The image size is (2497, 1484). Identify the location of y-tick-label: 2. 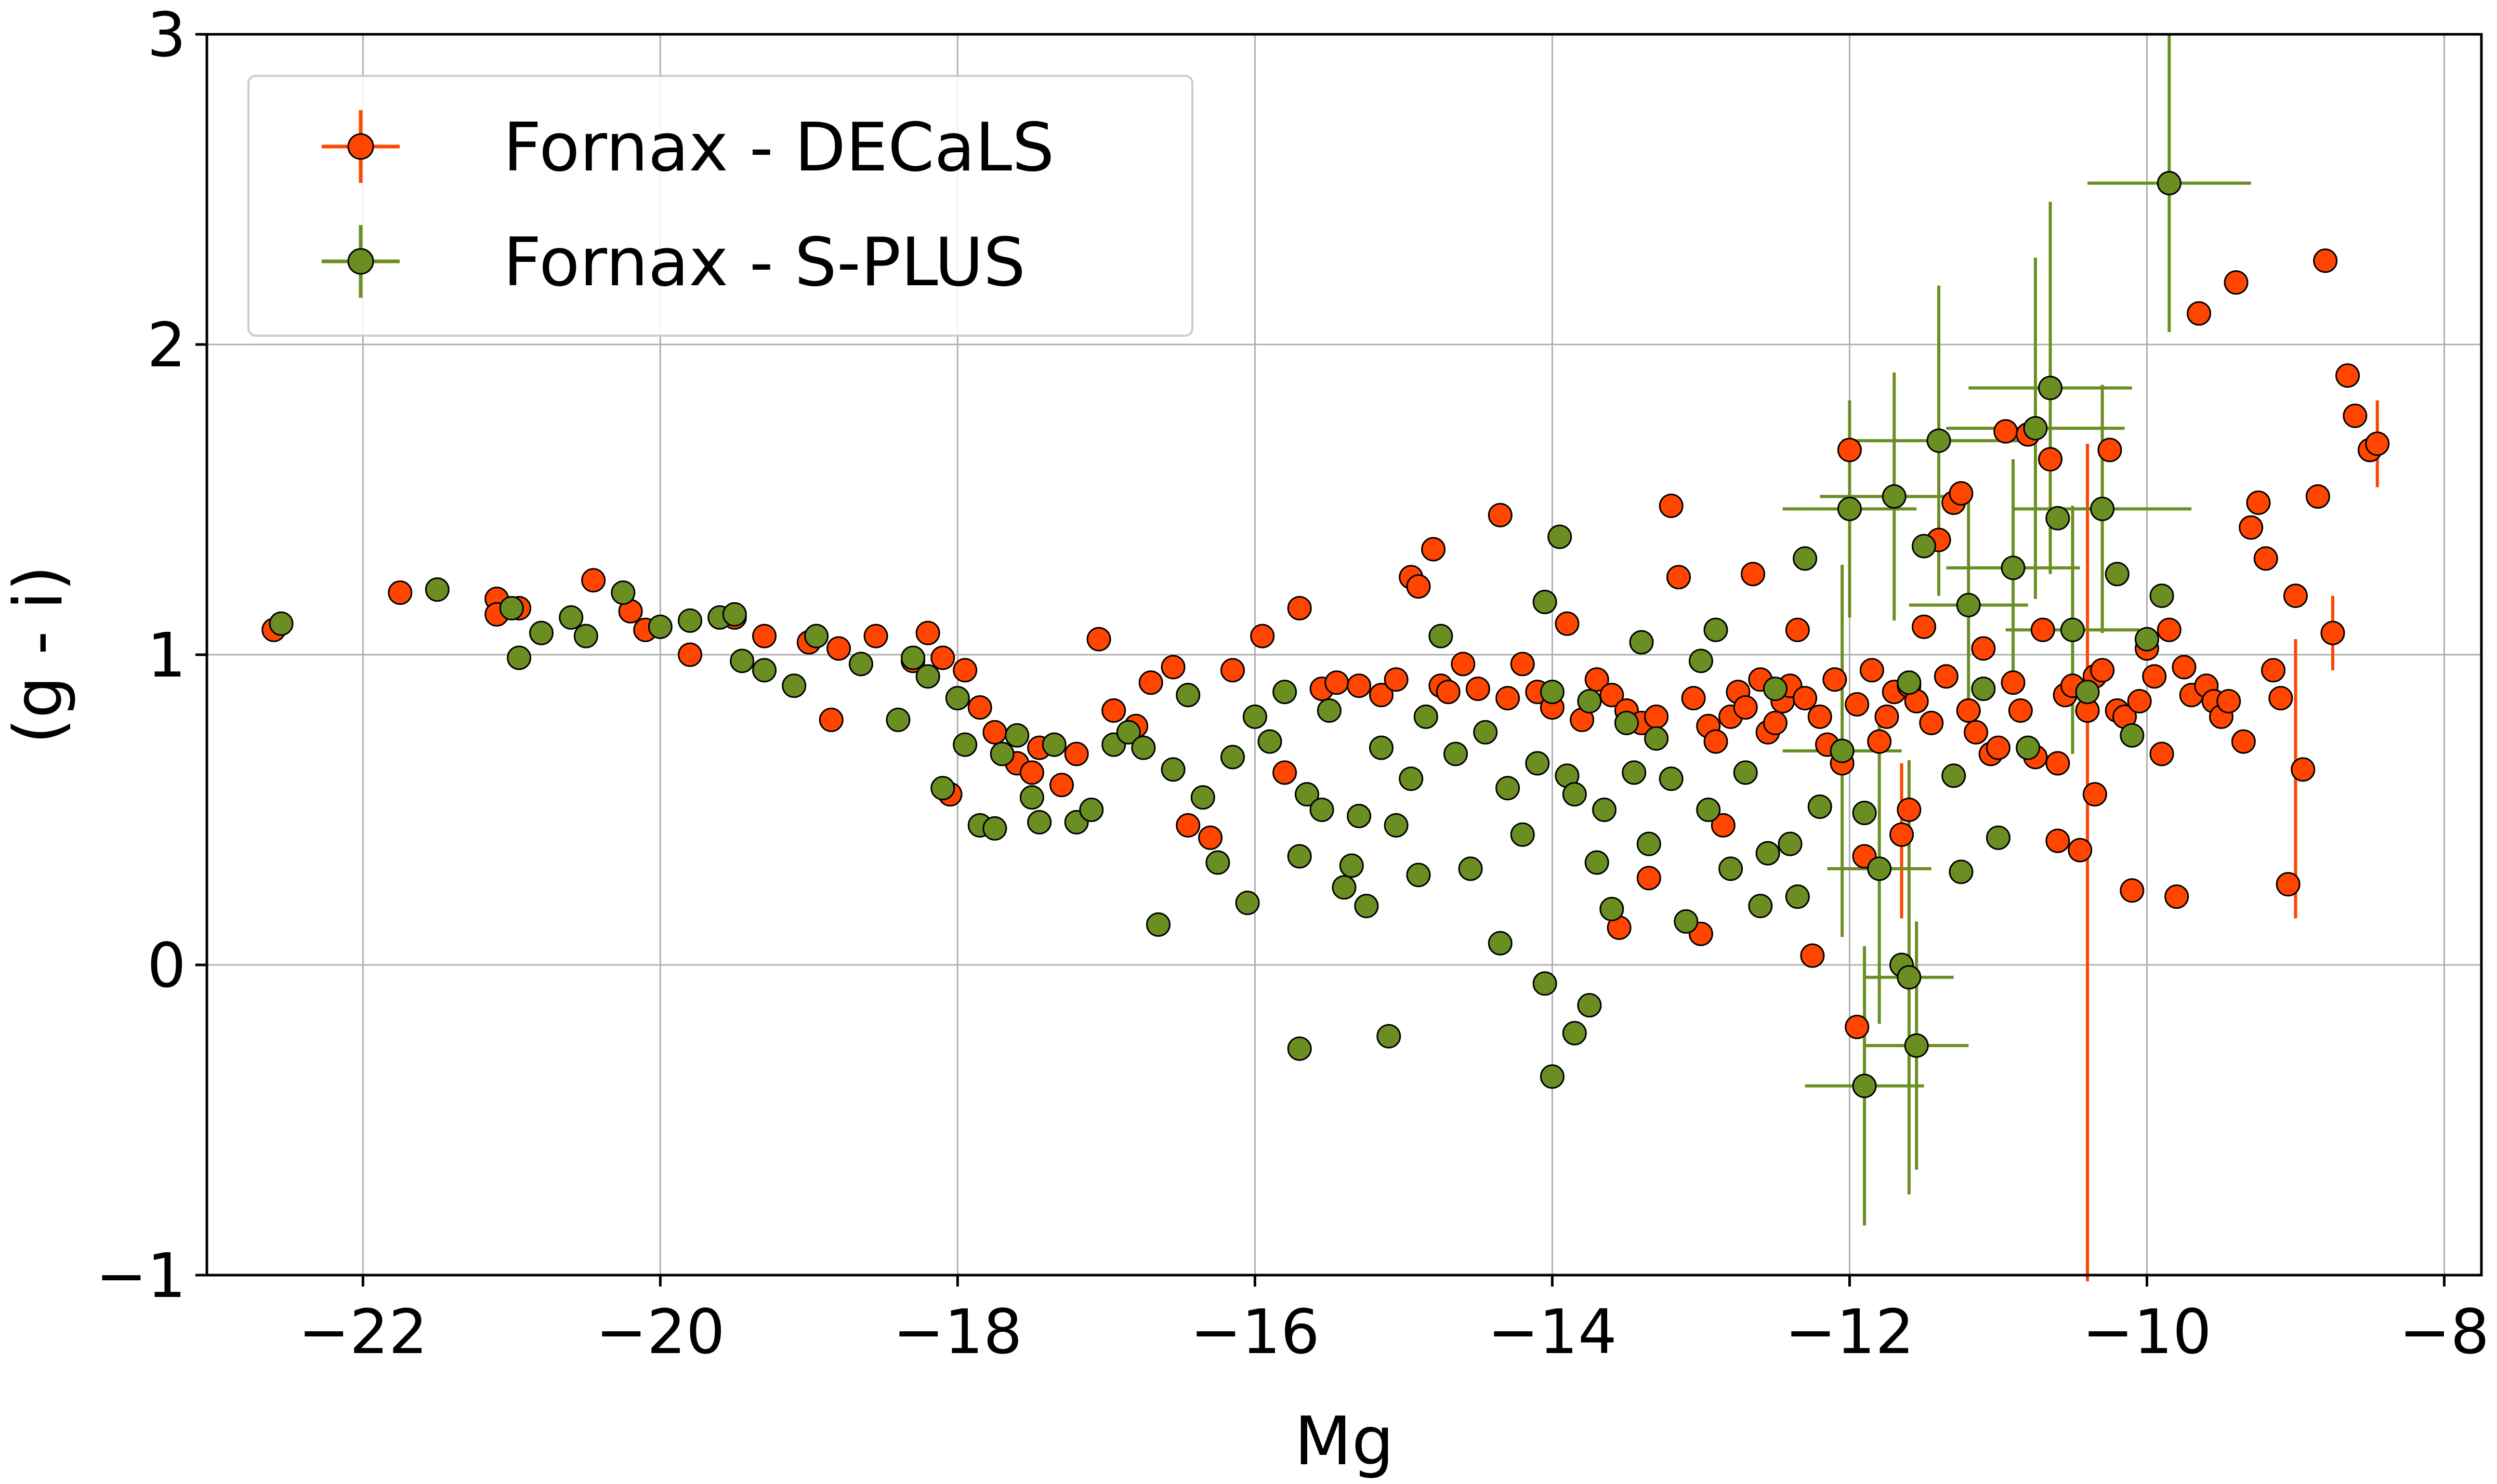
(166, 345).